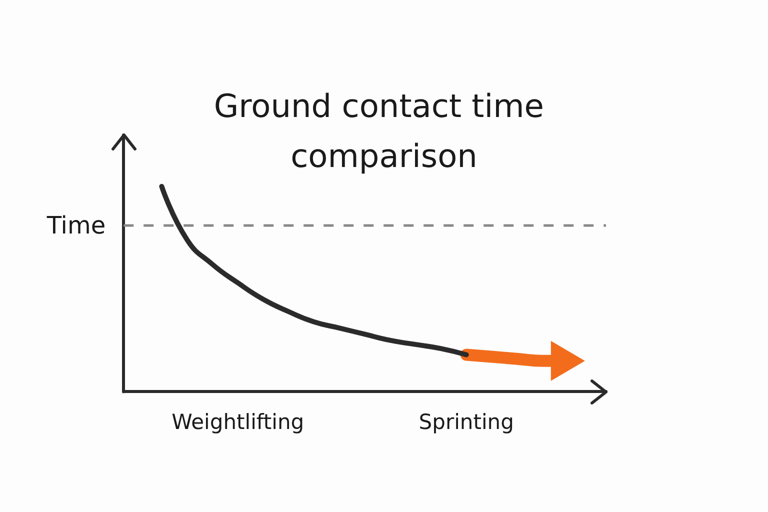  What do you see at coordinates (384, 131) in the screenshot?
I see `chart-title: Ground contact time comparison` at bounding box center [384, 131].